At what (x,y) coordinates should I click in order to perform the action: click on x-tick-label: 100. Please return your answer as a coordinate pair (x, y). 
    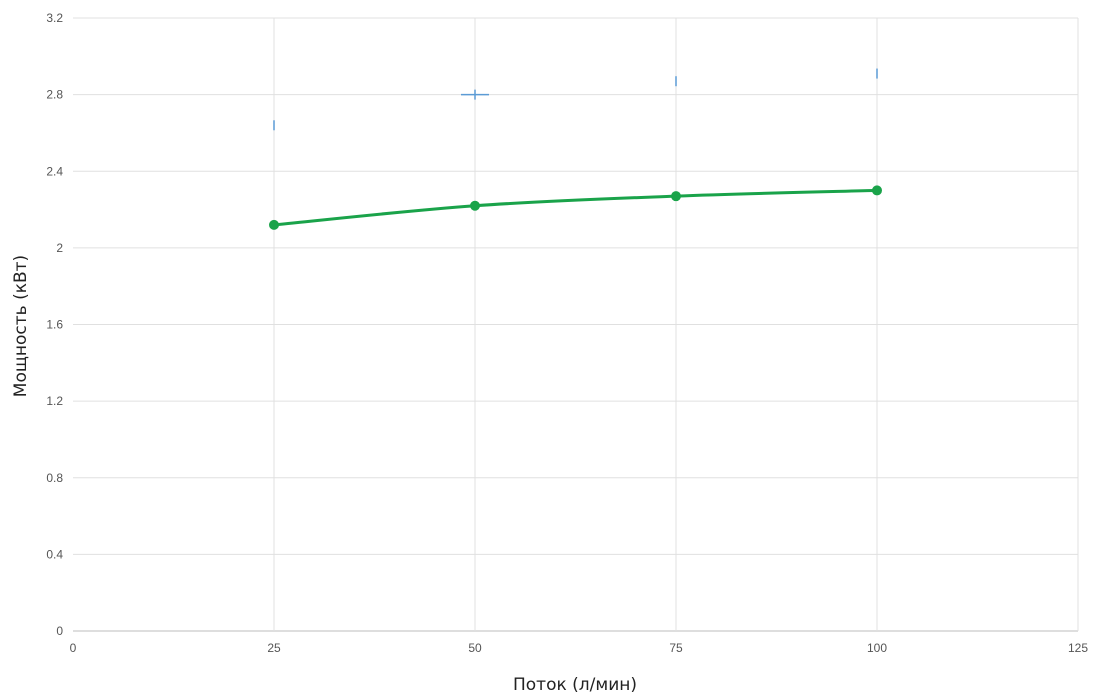
    Looking at the image, I should click on (877, 648).